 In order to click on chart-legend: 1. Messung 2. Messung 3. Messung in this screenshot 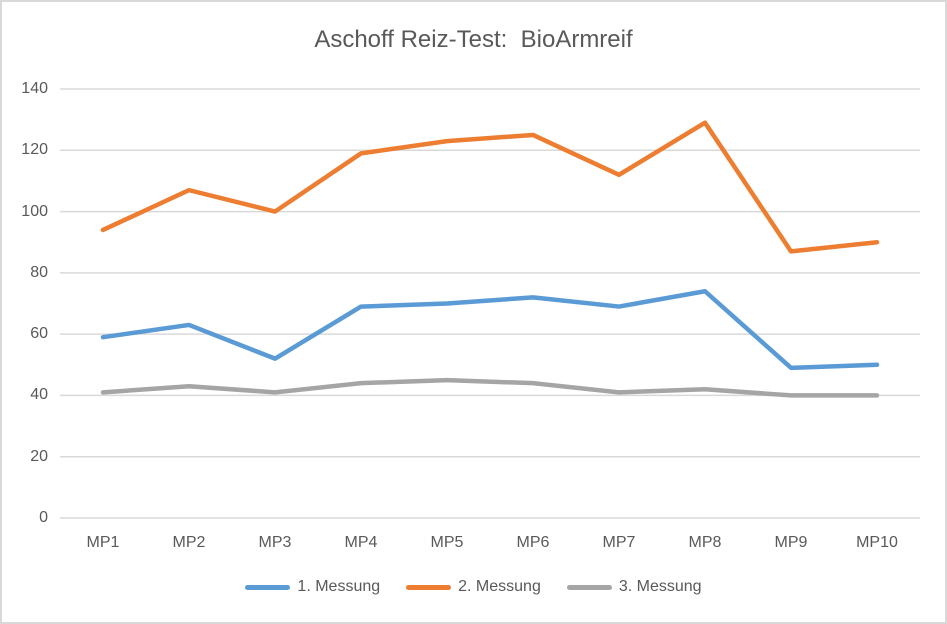, I will do `click(473, 587)`.